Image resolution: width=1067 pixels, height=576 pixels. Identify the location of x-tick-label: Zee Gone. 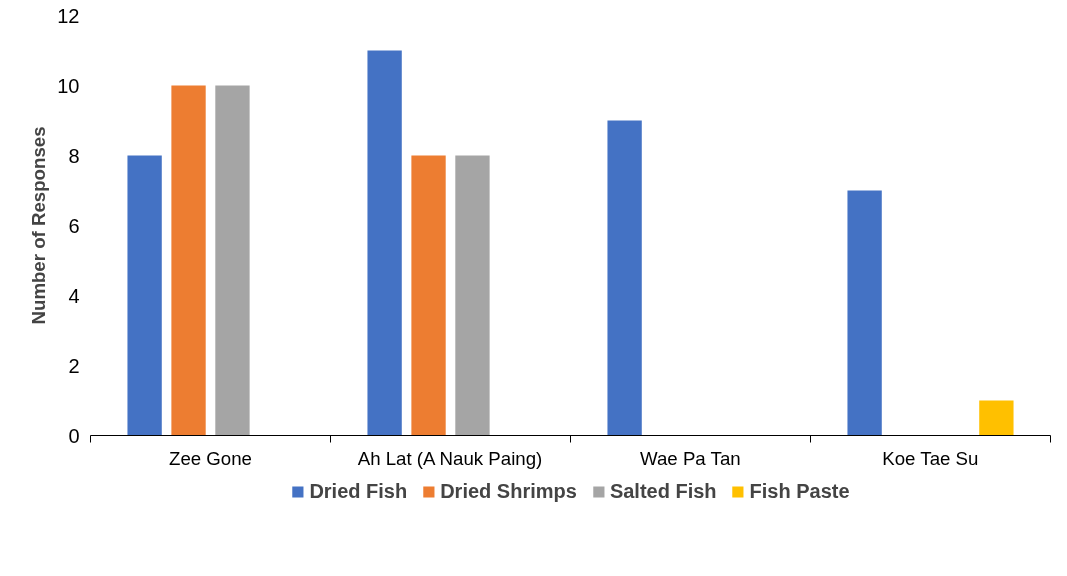
(210, 458).